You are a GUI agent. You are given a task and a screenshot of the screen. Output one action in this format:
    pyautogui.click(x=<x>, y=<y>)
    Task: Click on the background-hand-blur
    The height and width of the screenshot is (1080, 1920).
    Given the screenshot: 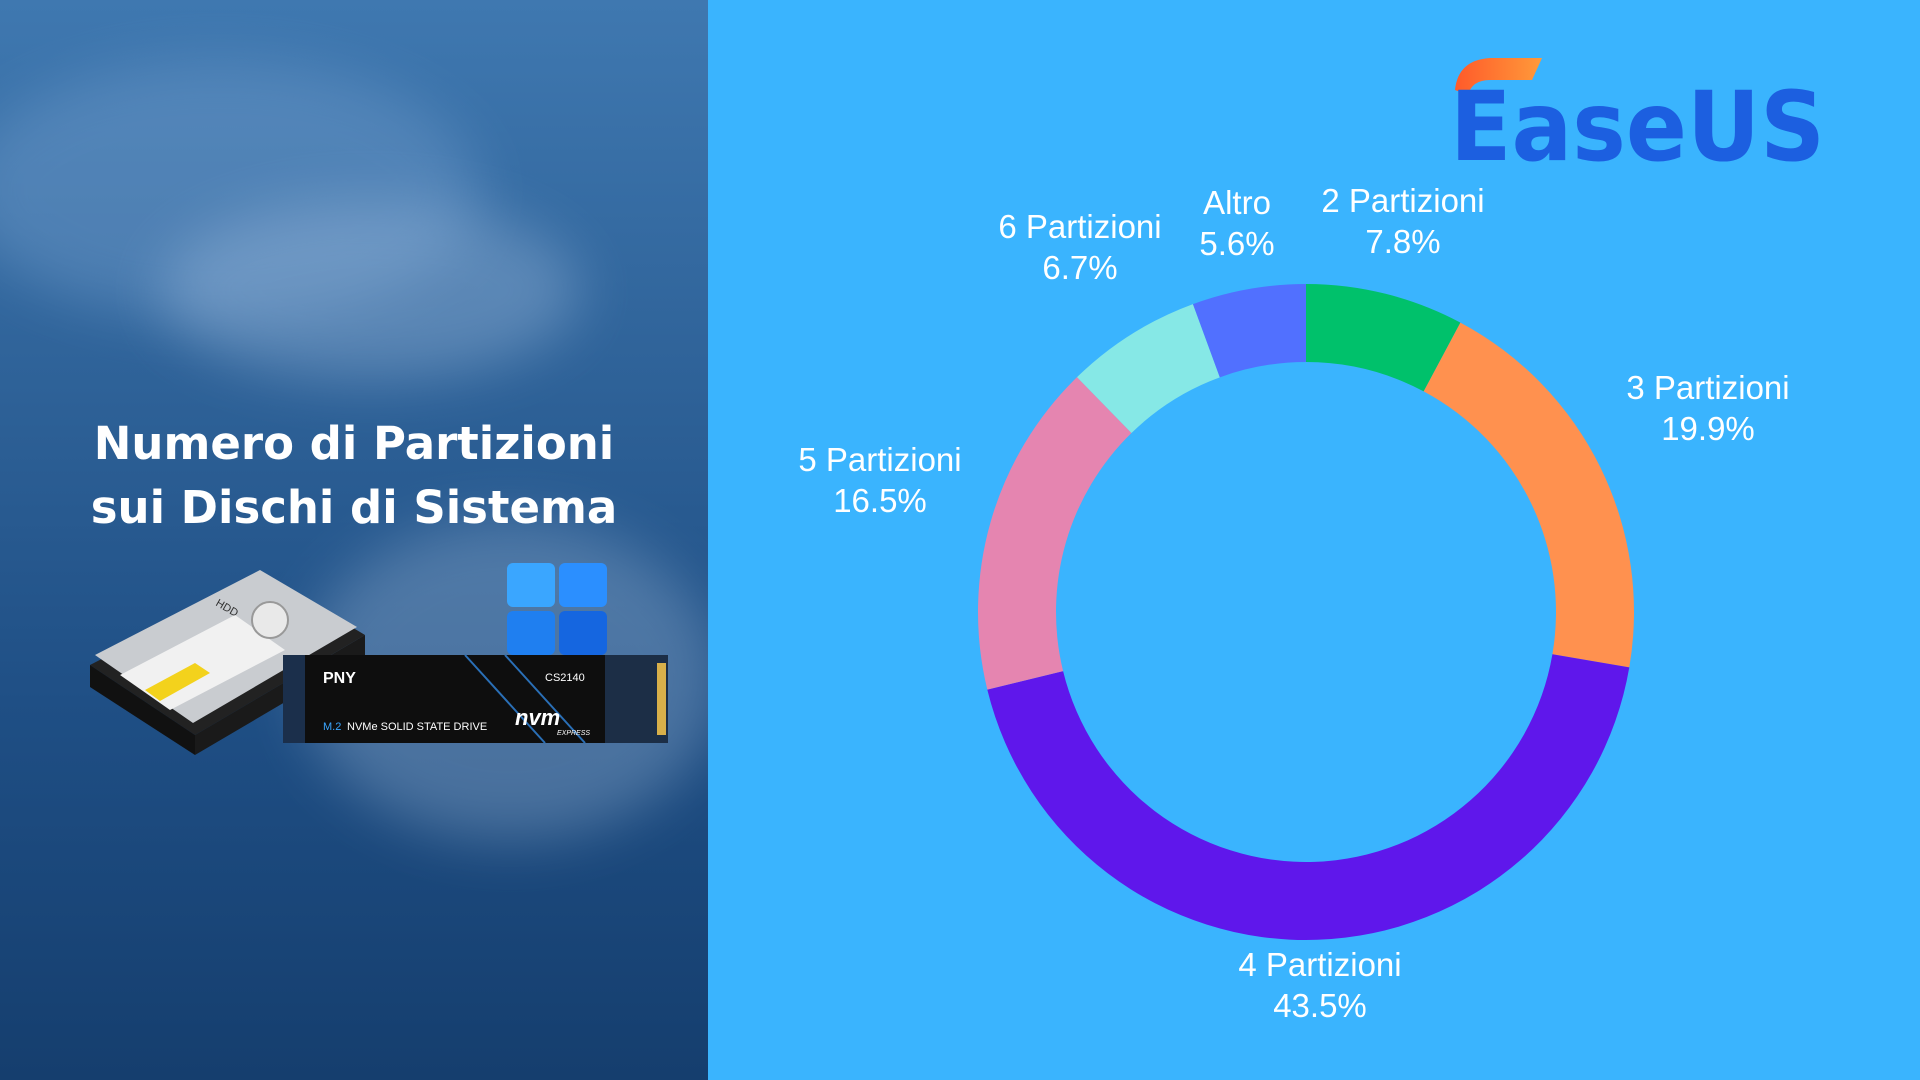 What is the action you would take?
    pyautogui.click(x=370, y=290)
    